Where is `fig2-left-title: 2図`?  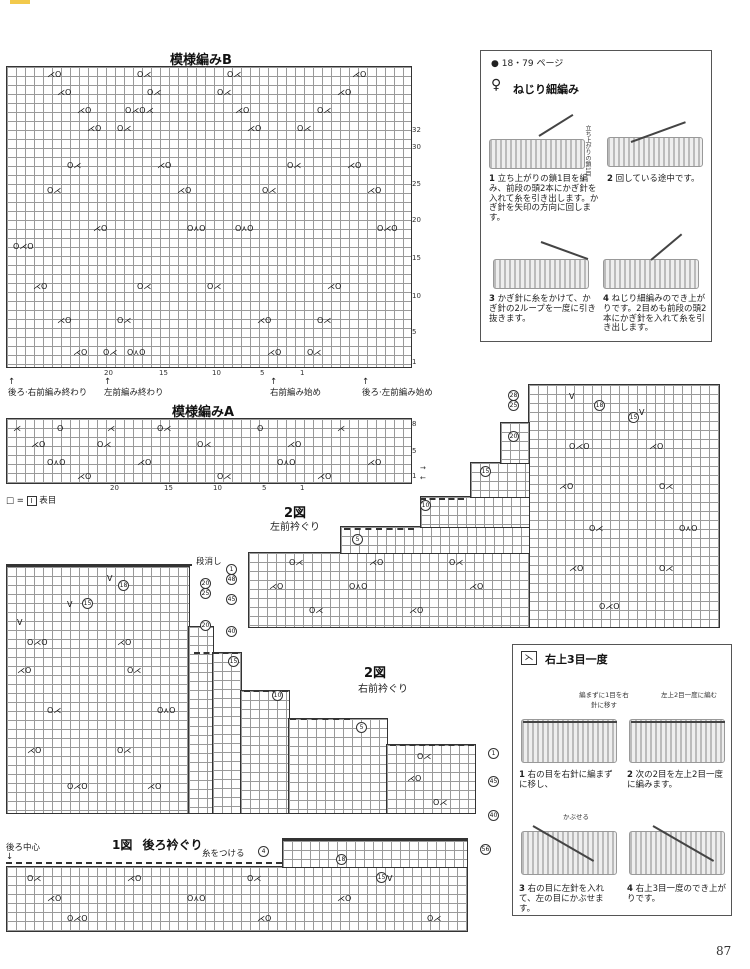 fig2-left-title: 2図 is located at coordinates (295, 513).